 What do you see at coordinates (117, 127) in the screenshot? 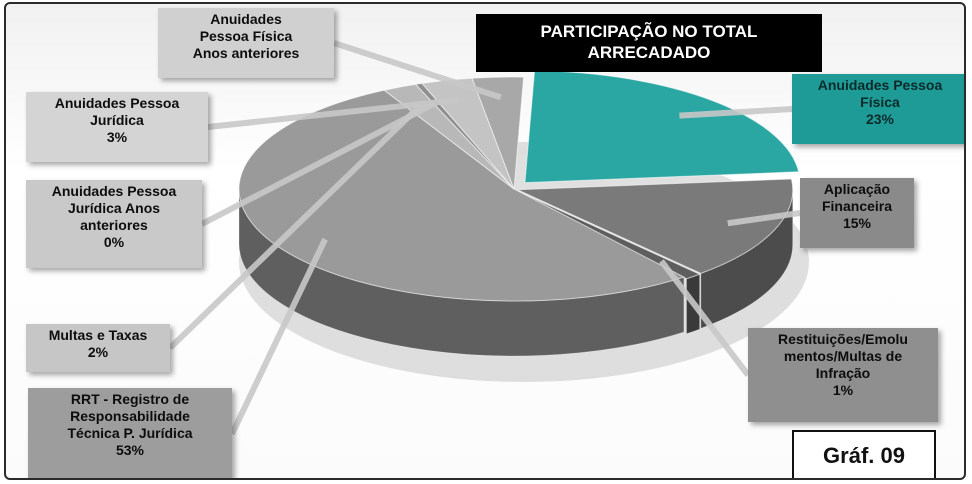
I see `label-anuidades-pessoa-juridica: Anuidades Pessoa Jurídica 3%` at bounding box center [117, 127].